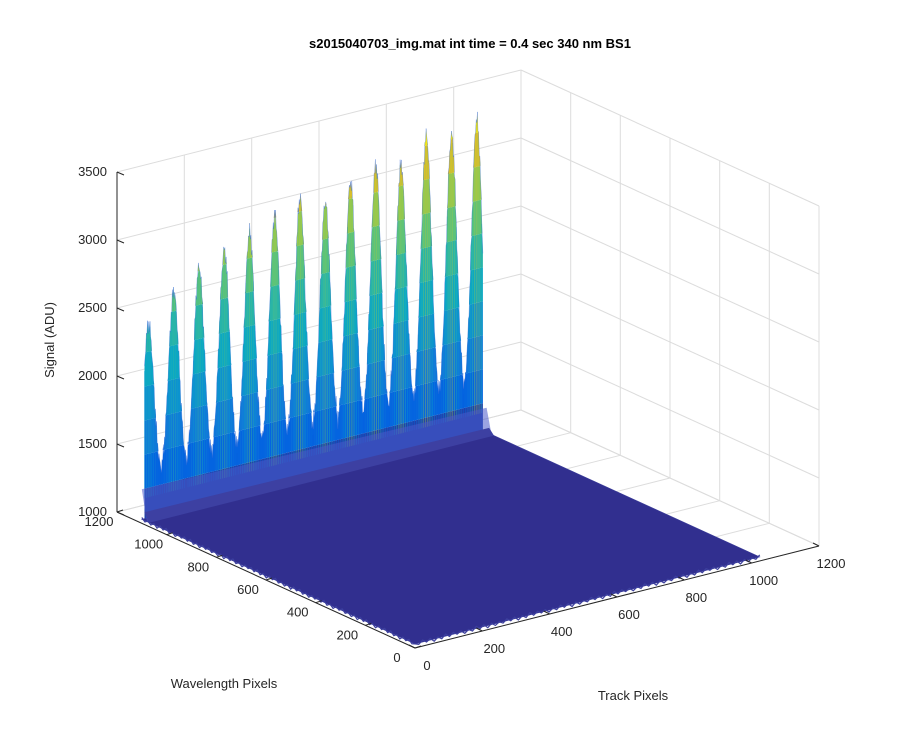 The image size is (900, 750). Describe the element at coordinates (92, 443) in the screenshot. I see `z-tick-label: 1500` at that location.